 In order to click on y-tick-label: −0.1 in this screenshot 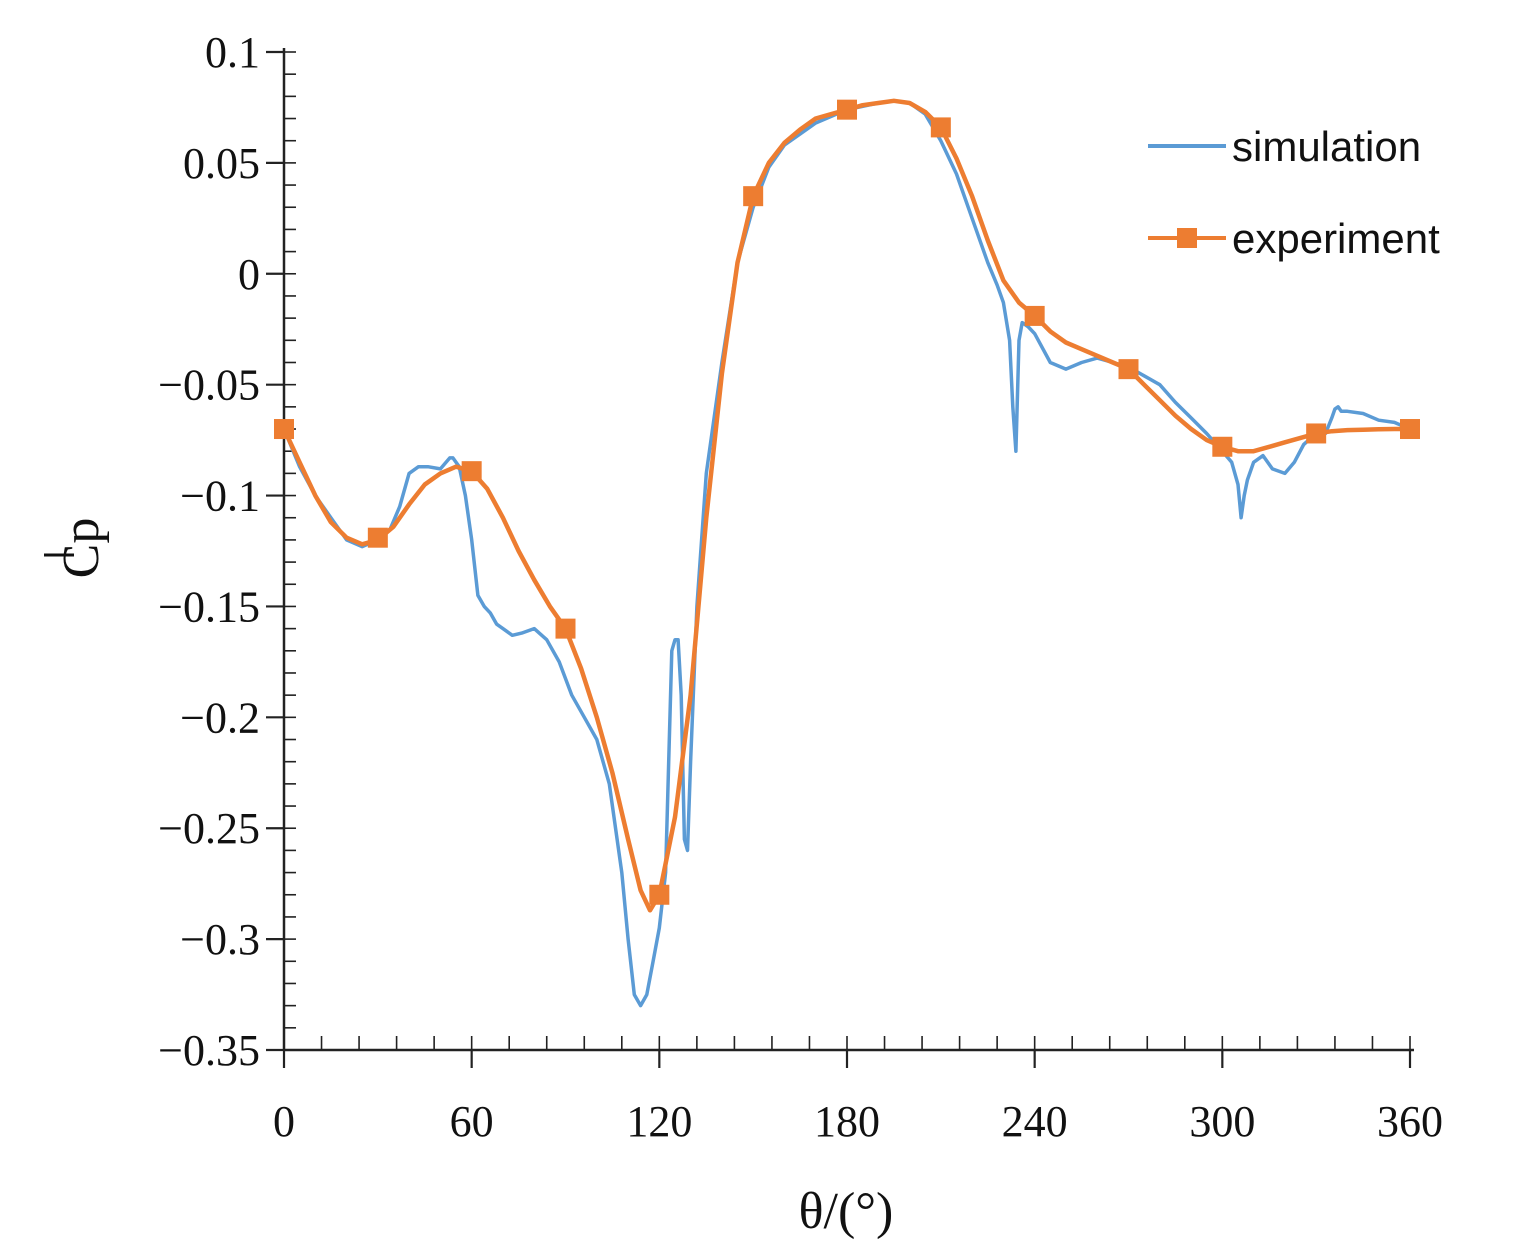, I will do `click(220, 496)`.